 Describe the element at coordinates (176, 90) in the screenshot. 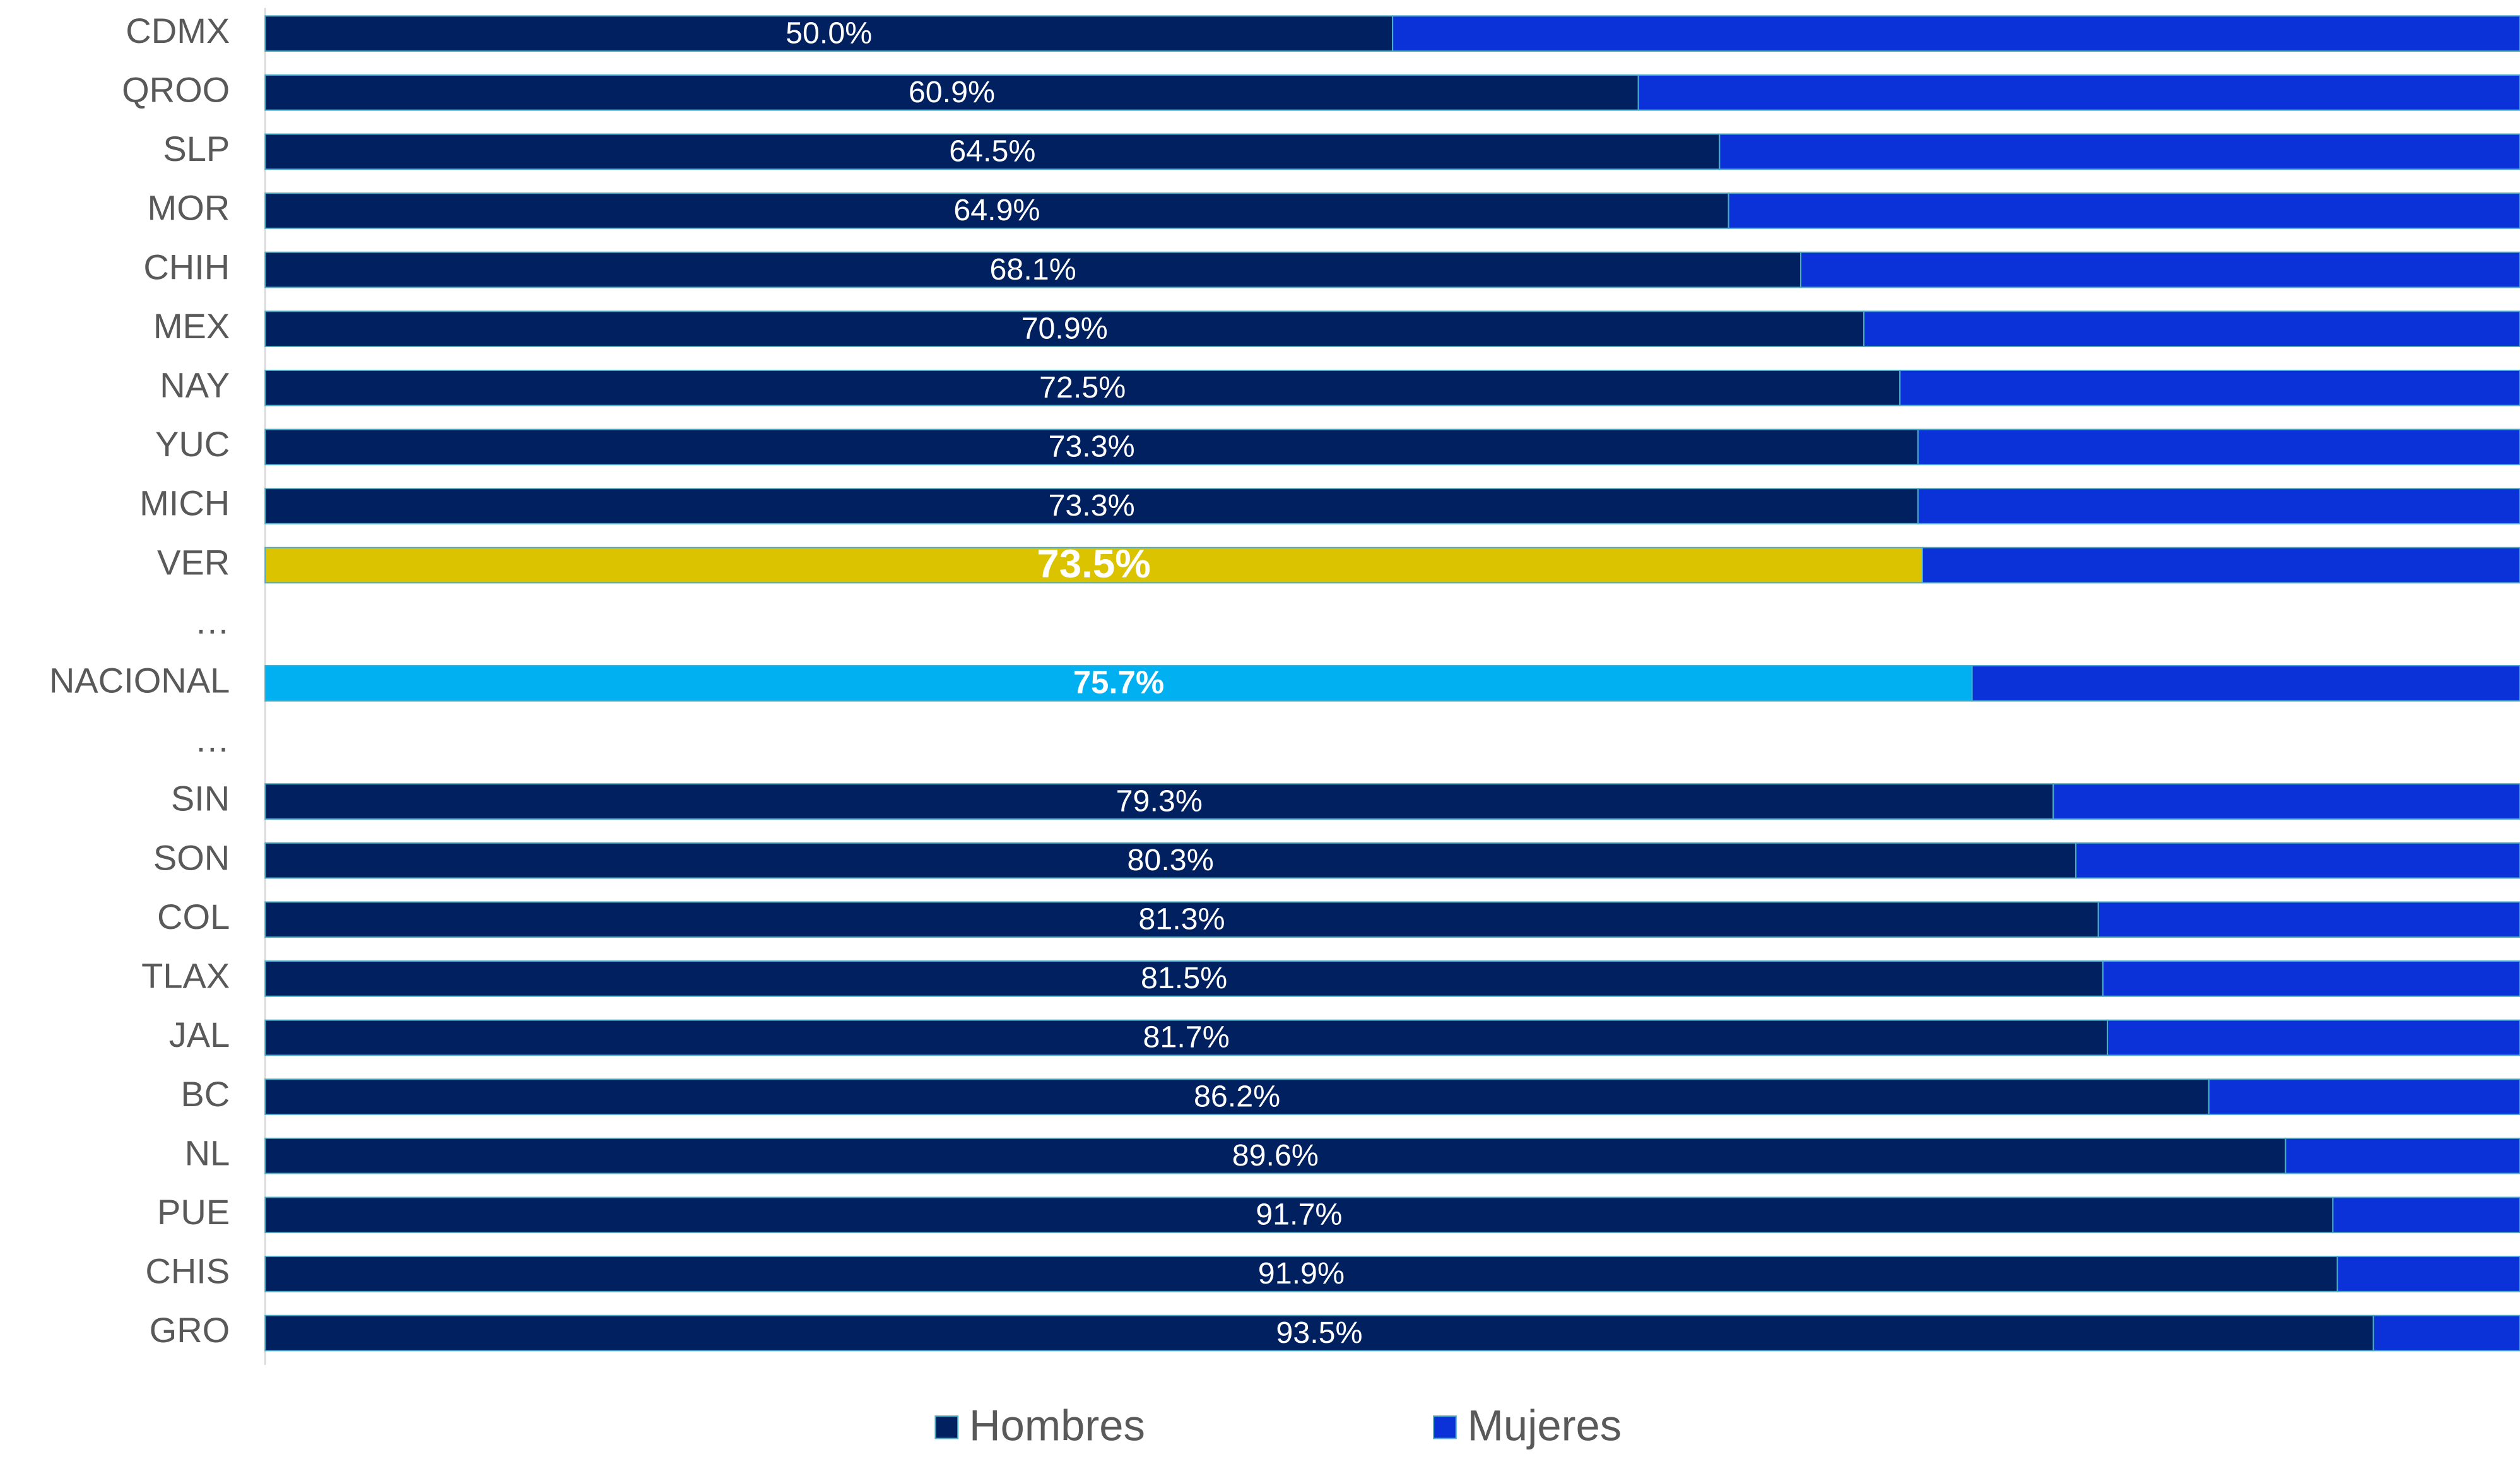

I see `y-tick-label: QROO` at that location.